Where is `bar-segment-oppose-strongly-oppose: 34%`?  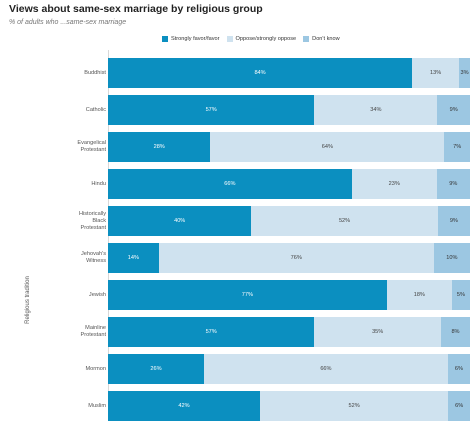
bar-segment-oppose-strongly-oppose: 34% is located at coordinates (376, 110).